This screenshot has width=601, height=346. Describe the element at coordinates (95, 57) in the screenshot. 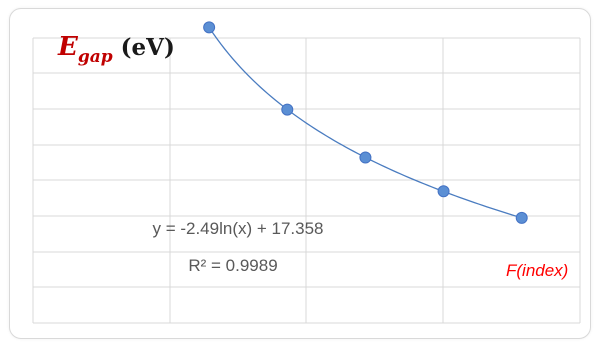

I see `y-axis-label-subscript: gap` at that location.